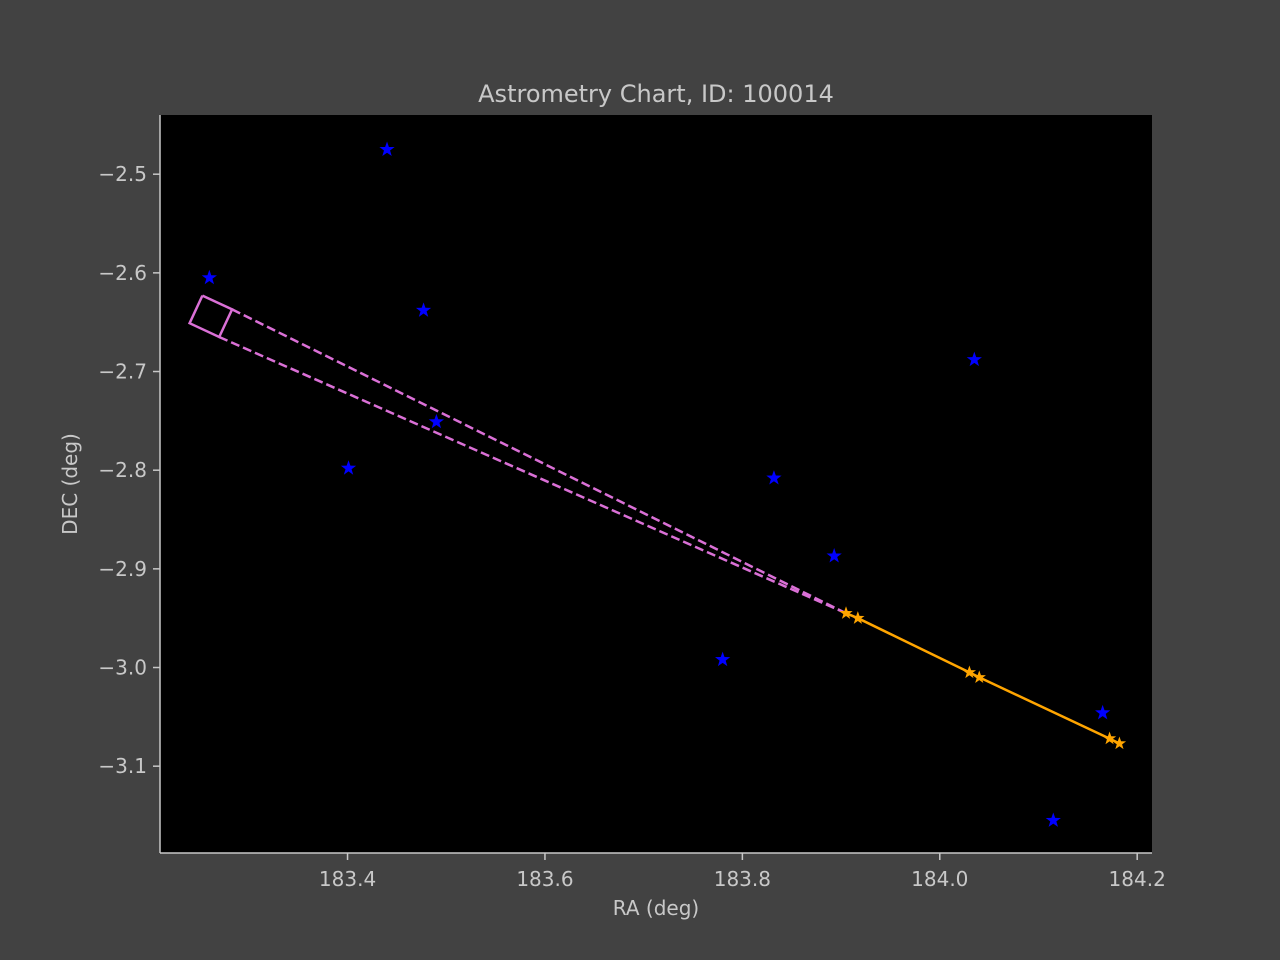  I want to click on x-tick-label: 184.2, so click(1137, 879).